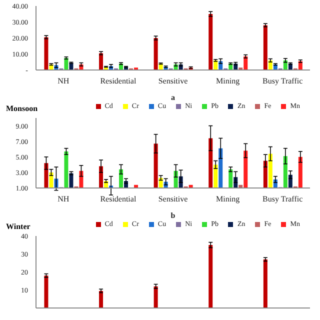 The image size is (320, 320). Describe the element at coordinates (173, 97) in the screenshot. I see `x-axis-title: a` at that location.